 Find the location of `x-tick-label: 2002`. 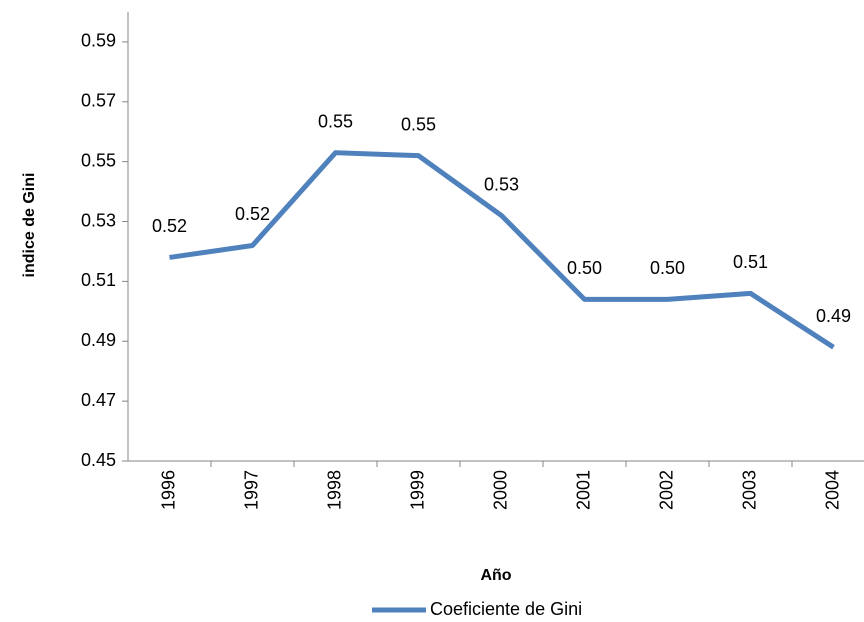

x-tick-label: 2002 is located at coordinates (666, 490).